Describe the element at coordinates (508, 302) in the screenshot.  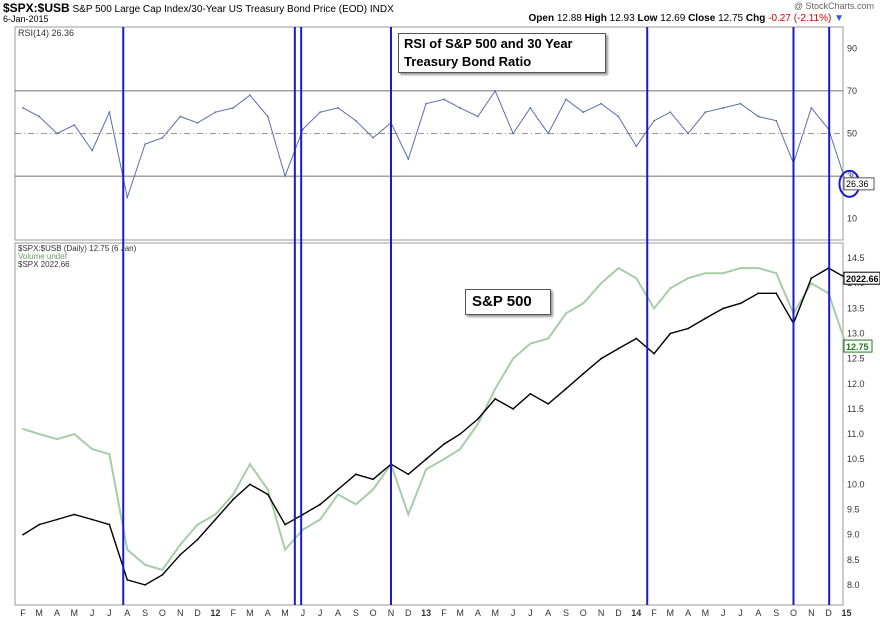
I see `sp500-annotation-box: S&P 500` at that location.